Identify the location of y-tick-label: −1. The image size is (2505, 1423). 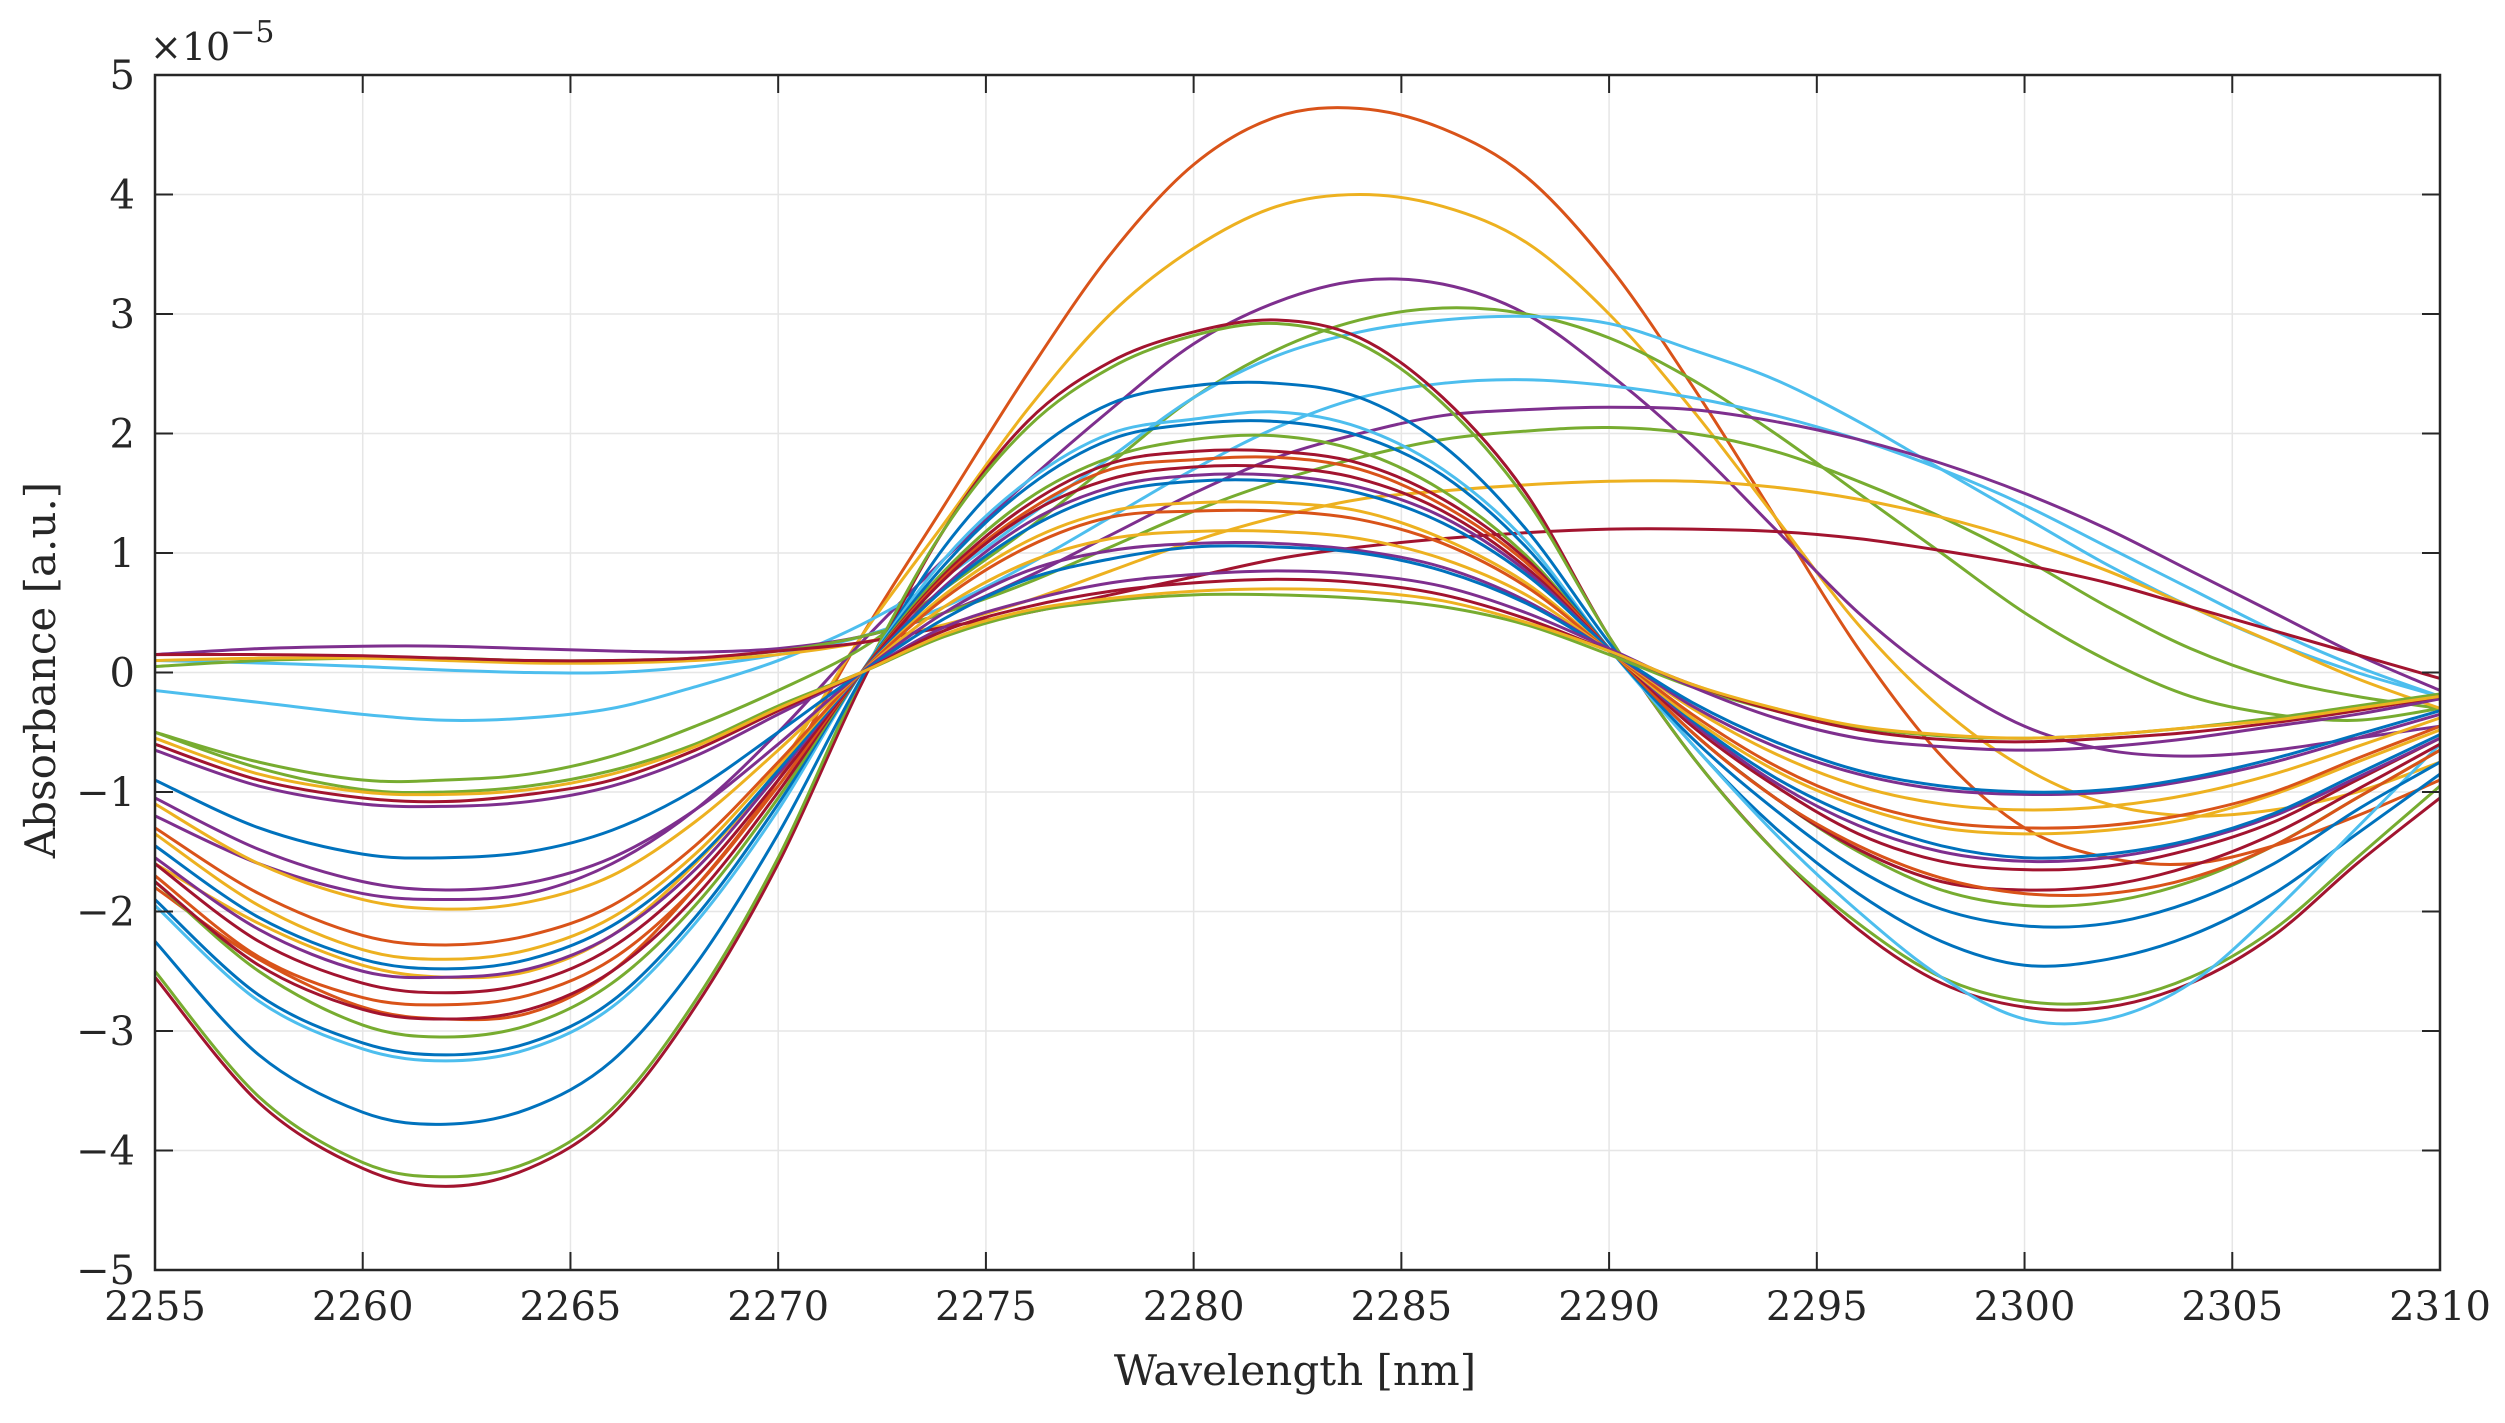
(105, 793).